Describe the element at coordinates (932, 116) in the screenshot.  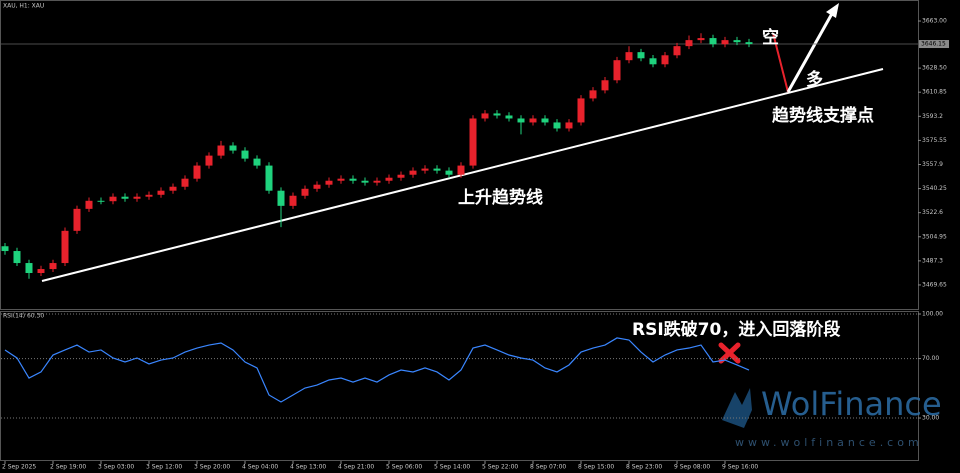
I see `y-tick-label: 3593.2` at that location.